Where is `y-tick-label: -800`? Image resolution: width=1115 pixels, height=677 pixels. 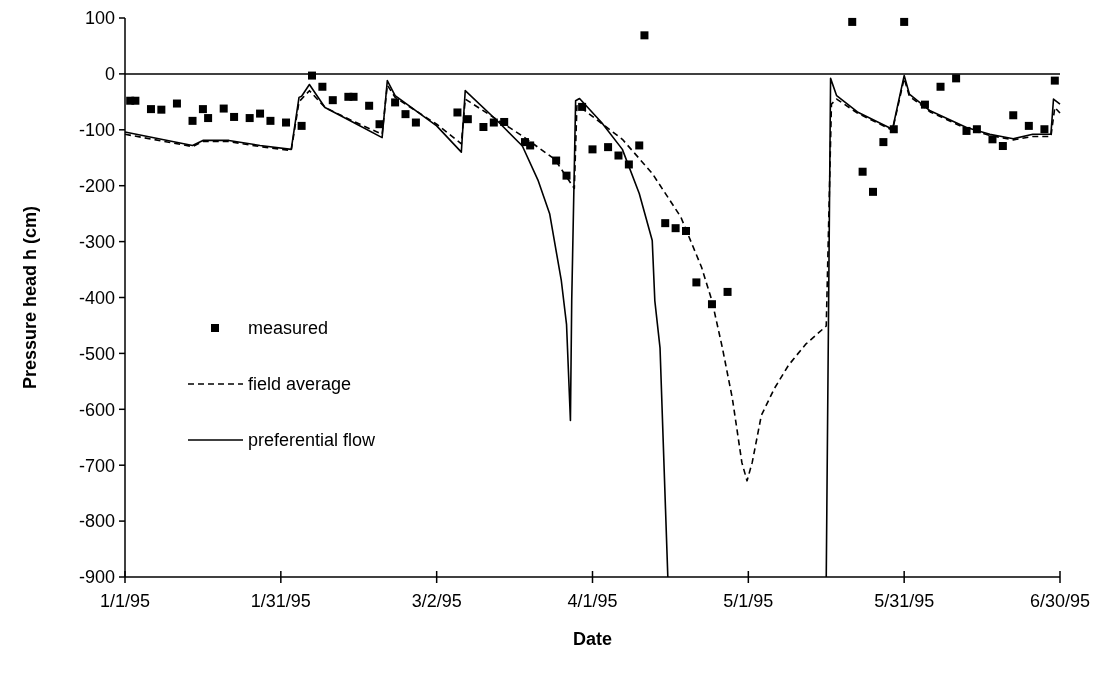 y-tick-label: -800 is located at coordinates (96, 521).